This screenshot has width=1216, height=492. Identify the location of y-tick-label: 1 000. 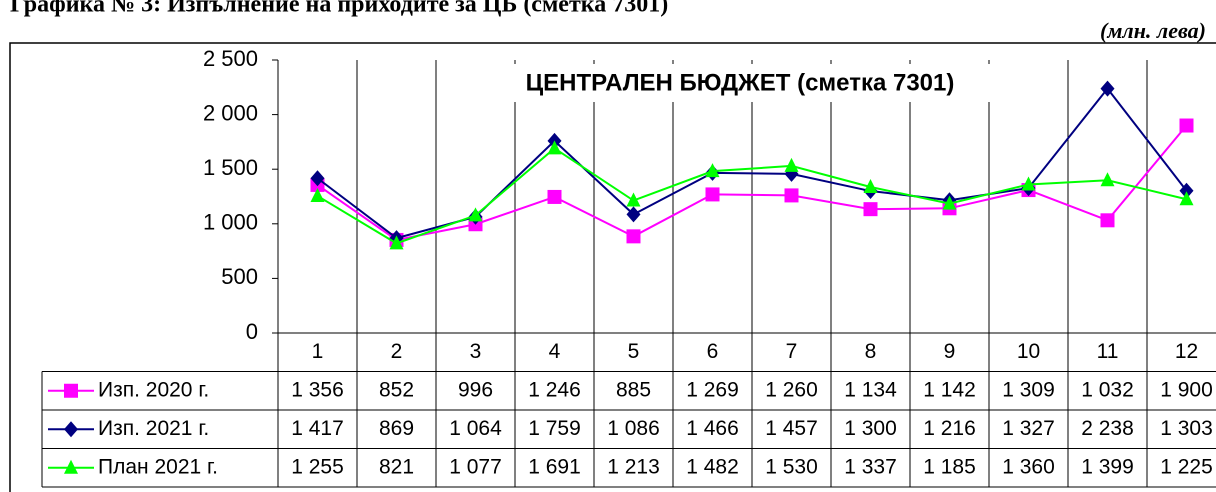
(230, 222).